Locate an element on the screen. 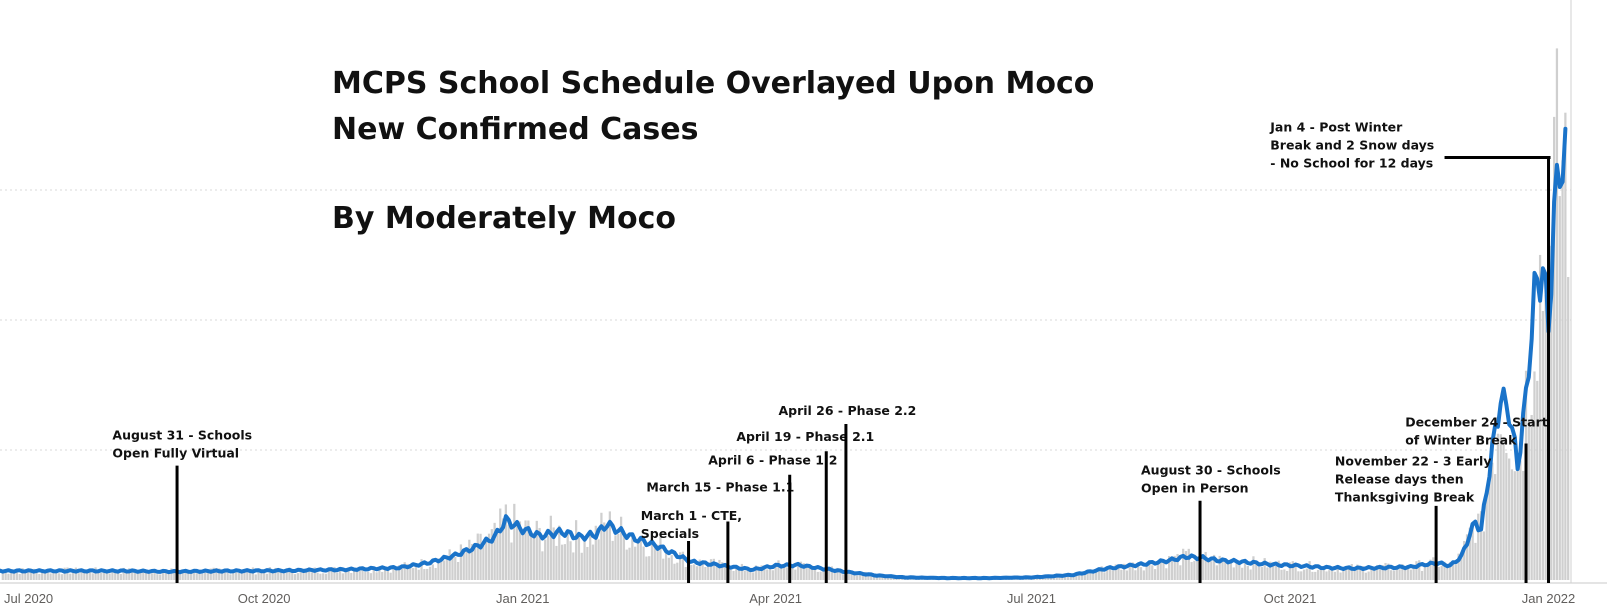 This screenshot has height=613, width=1607. annotation-text: August 30 - Schools is located at coordinates (1211, 470).